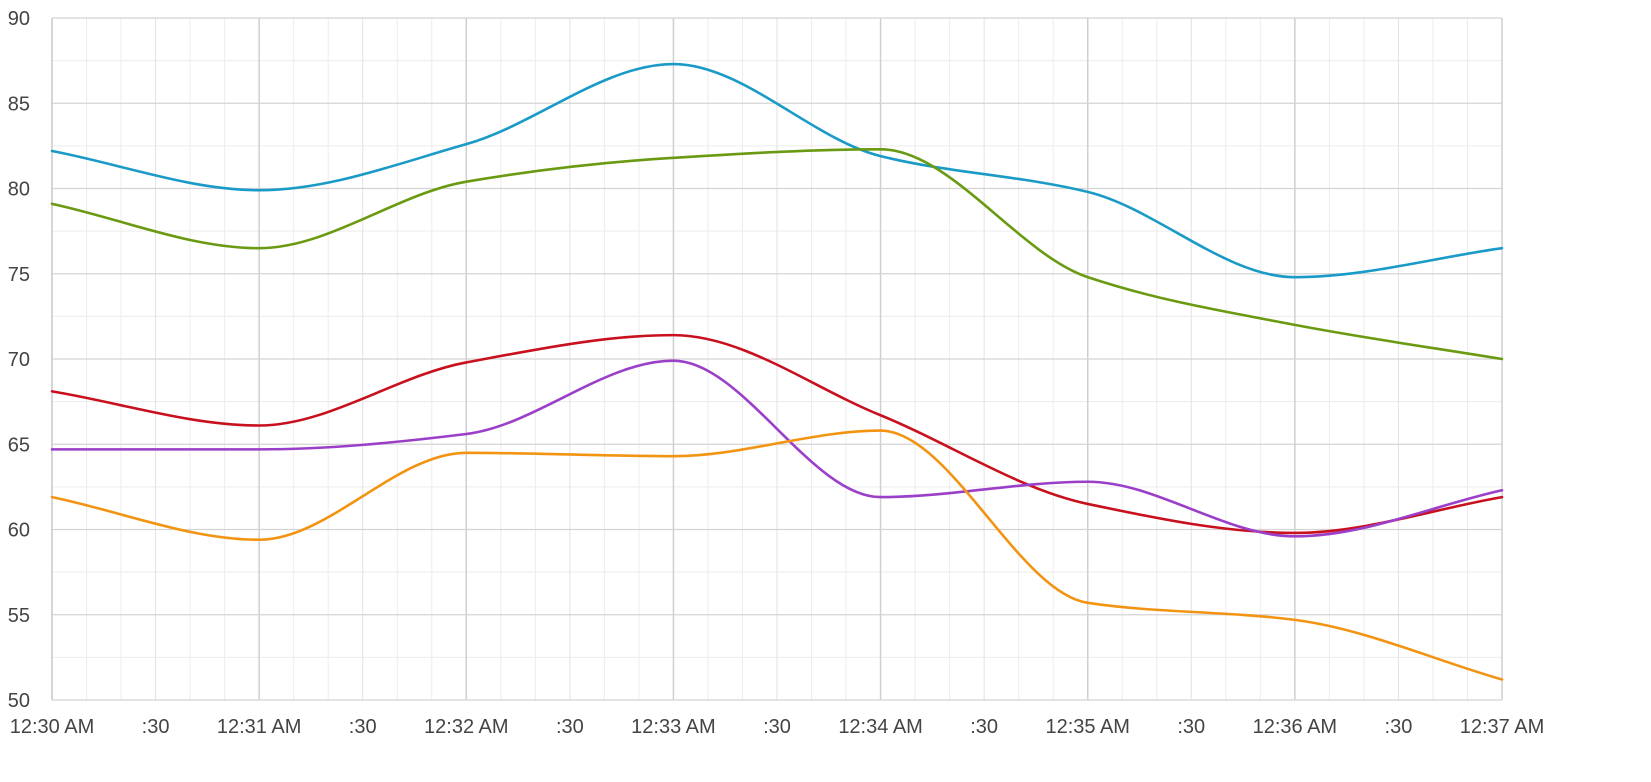  Describe the element at coordinates (19, 190) in the screenshot. I see `y-tick-label: 80` at that location.